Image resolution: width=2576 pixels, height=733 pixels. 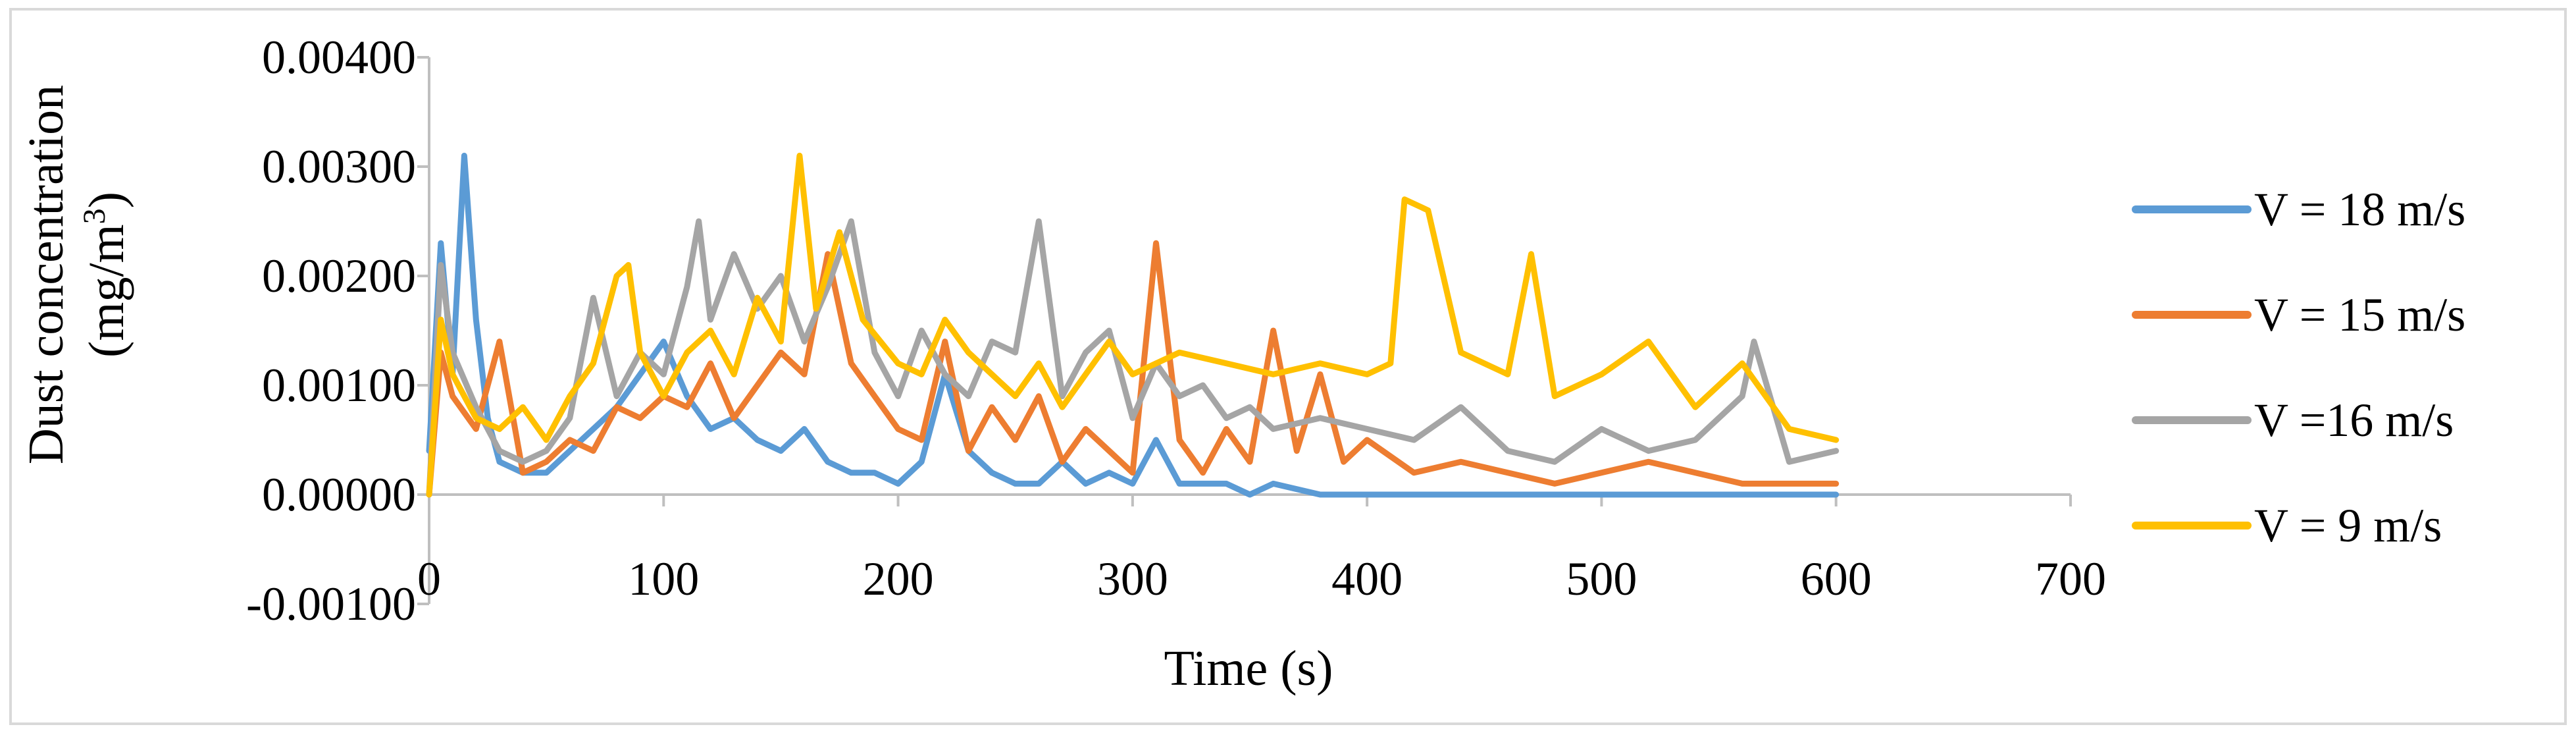 What do you see at coordinates (76, 274) in the screenshot?
I see `y-axis-title: Dust concentration (mg/m3)` at bounding box center [76, 274].